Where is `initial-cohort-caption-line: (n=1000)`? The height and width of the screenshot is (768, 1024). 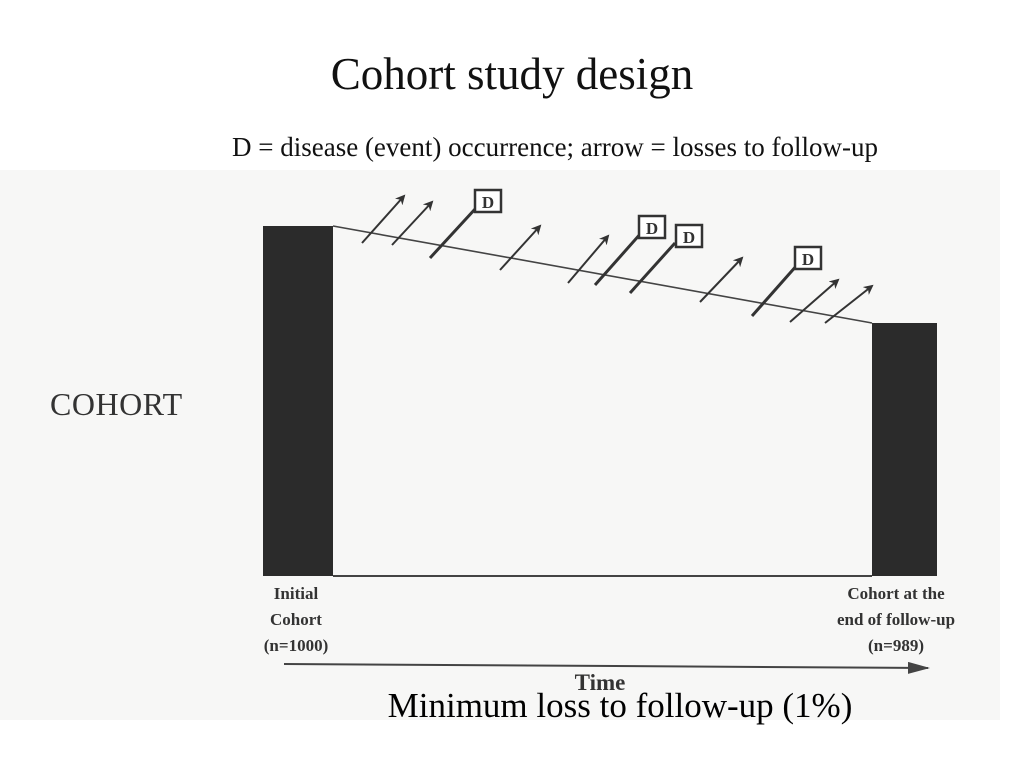
initial-cohort-caption-line: (n=1000) is located at coordinates (296, 645).